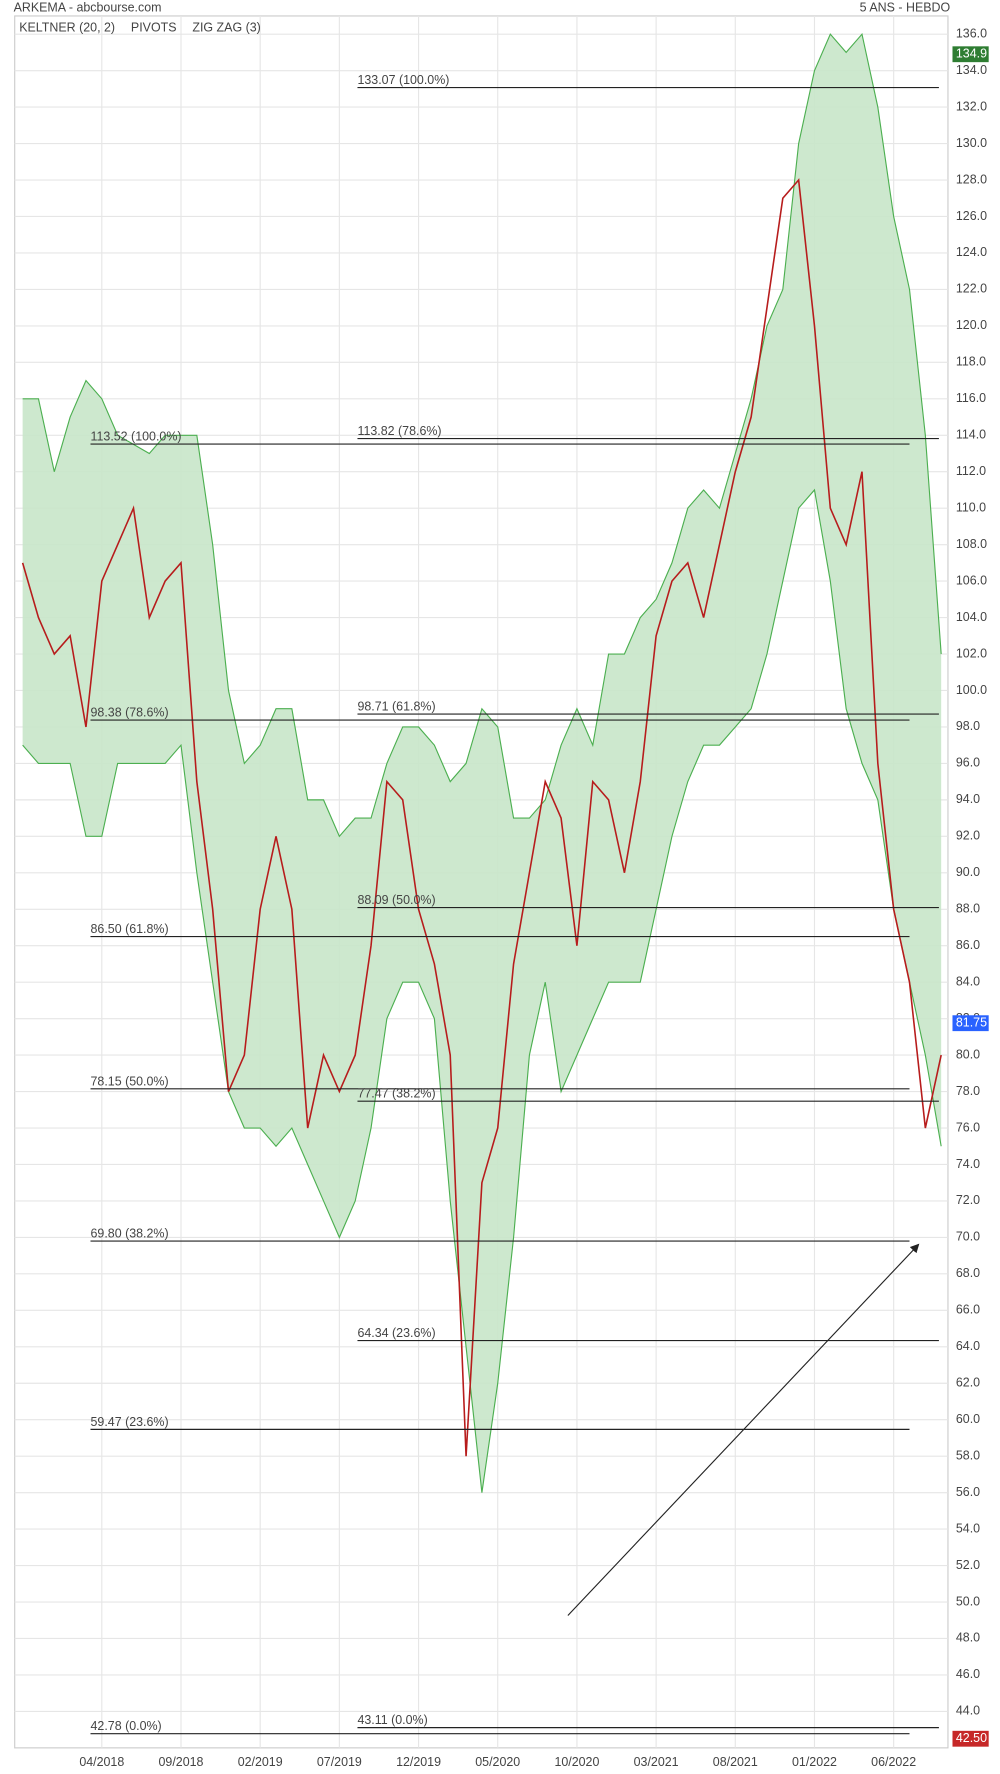 The height and width of the screenshot is (1774, 1000). What do you see at coordinates (971, 471) in the screenshot?
I see `y-tick-label: 112.0` at bounding box center [971, 471].